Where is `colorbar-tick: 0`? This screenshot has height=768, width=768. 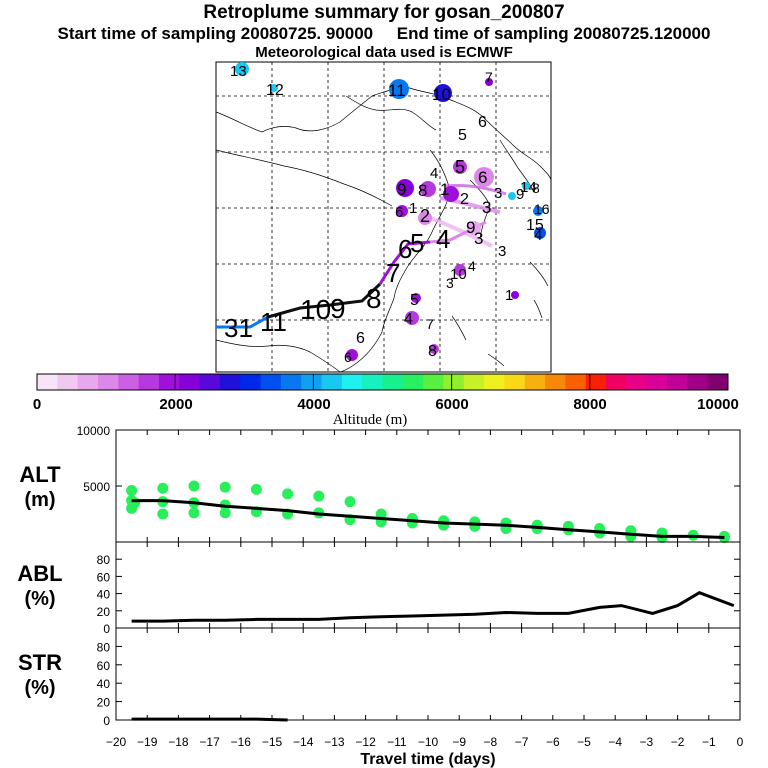 colorbar-tick: 0 is located at coordinates (37, 404).